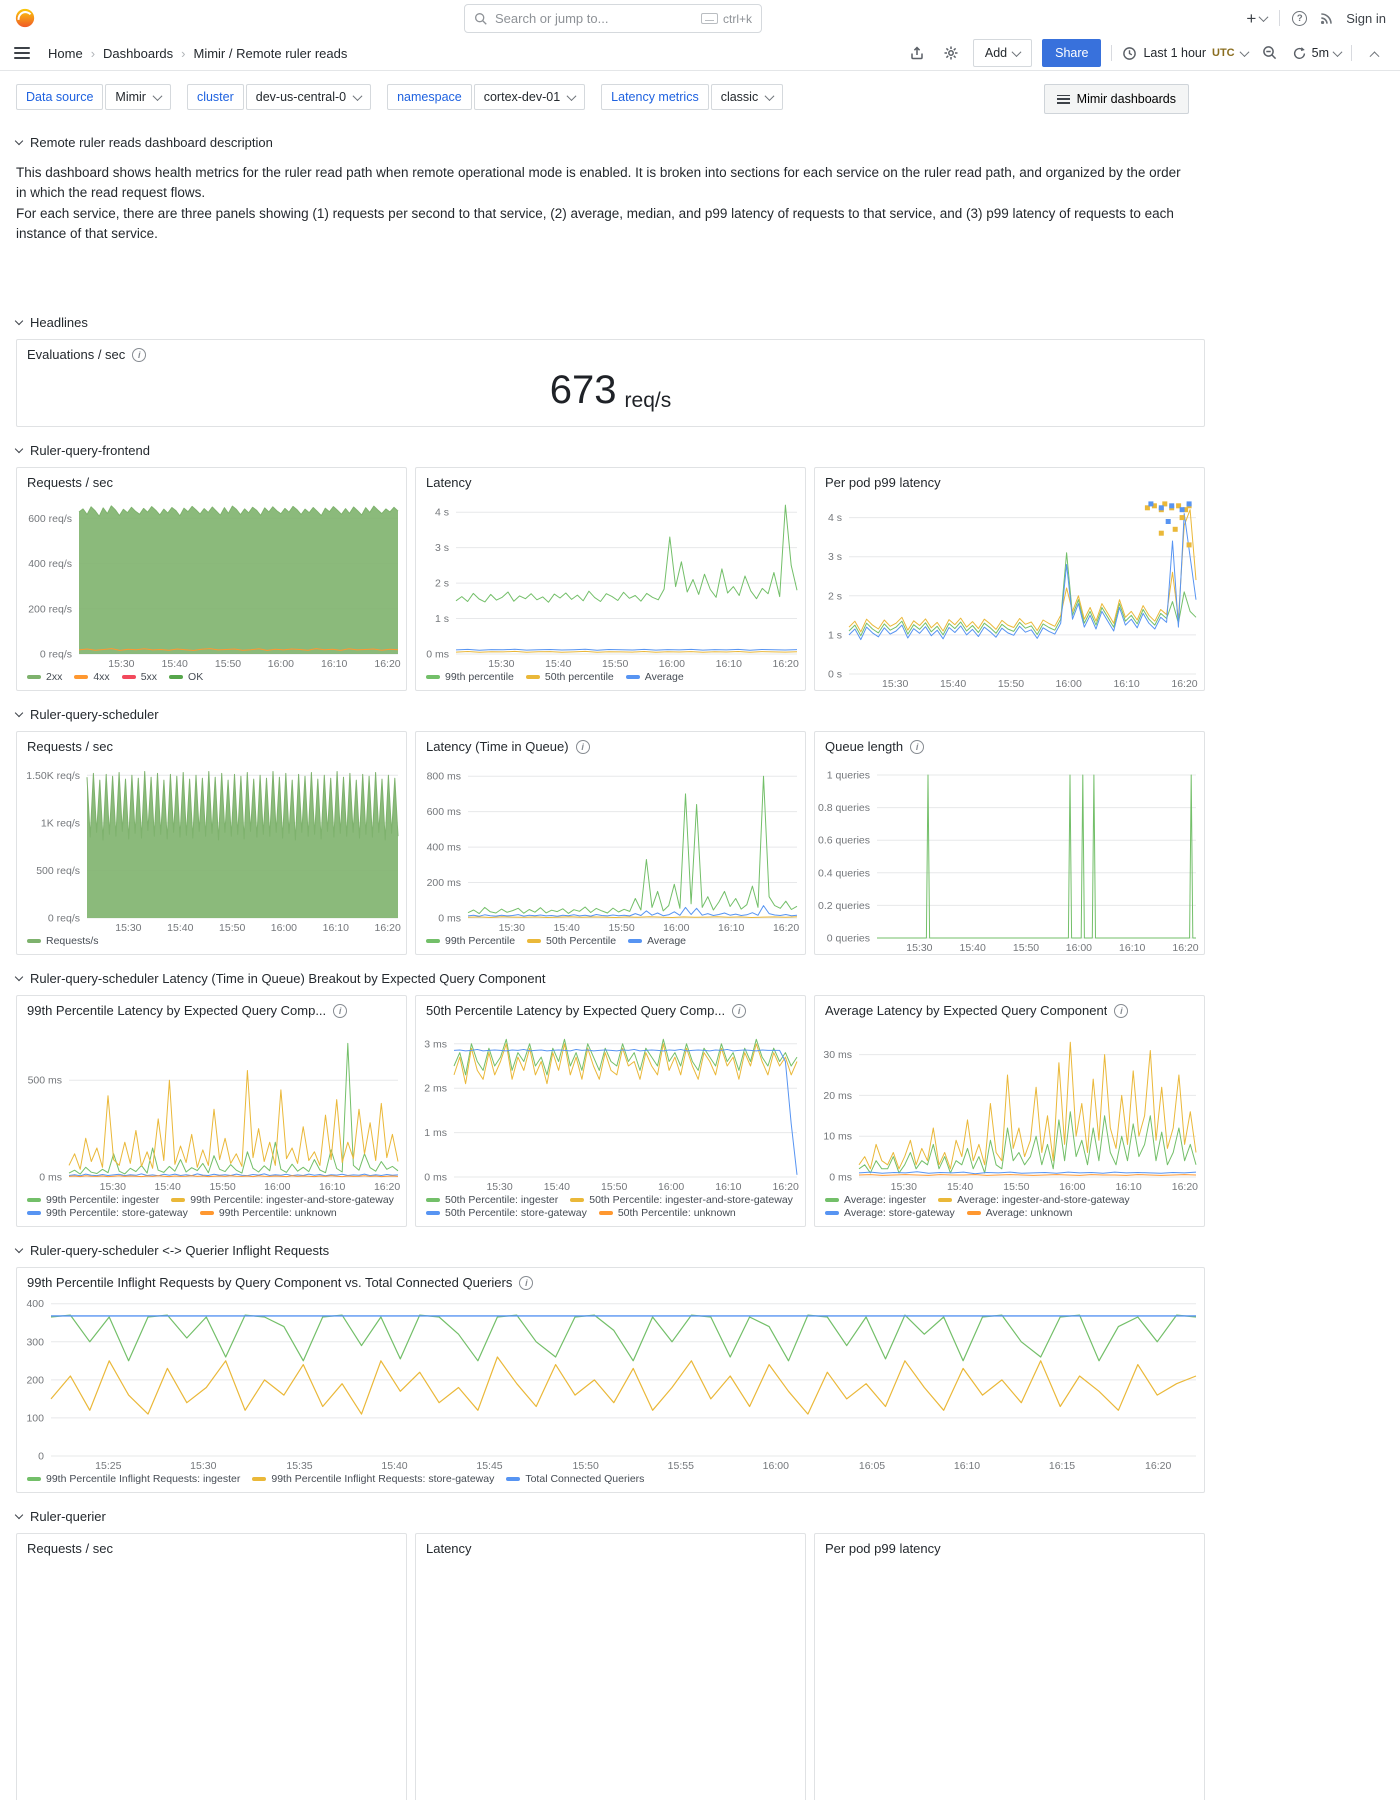 The image size is (1400, 1800). Describe the element at coordinates (470, 677) in the screenshot. I see `legend-item: 99th percentile` at that location.